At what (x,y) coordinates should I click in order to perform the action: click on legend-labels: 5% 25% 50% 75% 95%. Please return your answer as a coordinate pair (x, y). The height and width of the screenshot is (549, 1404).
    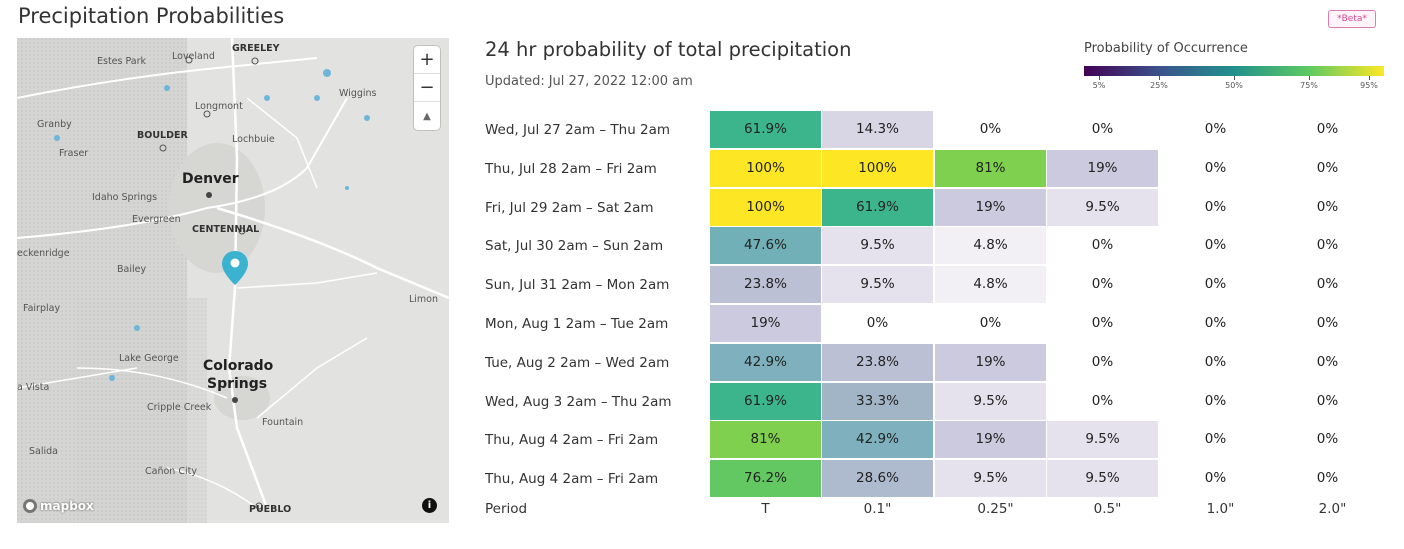
    Looking at the image, I should click on (1234, 87).